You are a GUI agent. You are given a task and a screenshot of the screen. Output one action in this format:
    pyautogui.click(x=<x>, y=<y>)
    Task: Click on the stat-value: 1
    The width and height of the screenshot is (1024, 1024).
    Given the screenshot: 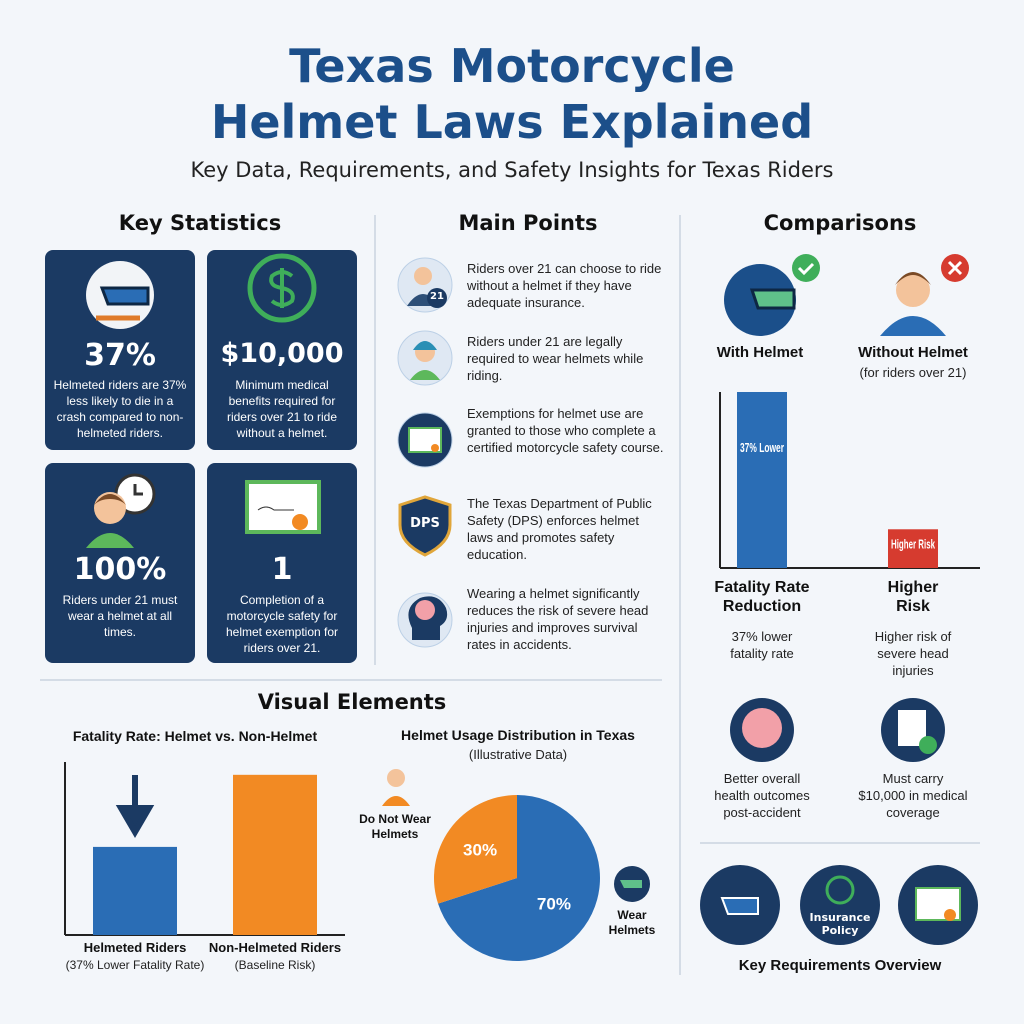 What is the action you would take?
    pyautogui.click(x=282, y=569)
    